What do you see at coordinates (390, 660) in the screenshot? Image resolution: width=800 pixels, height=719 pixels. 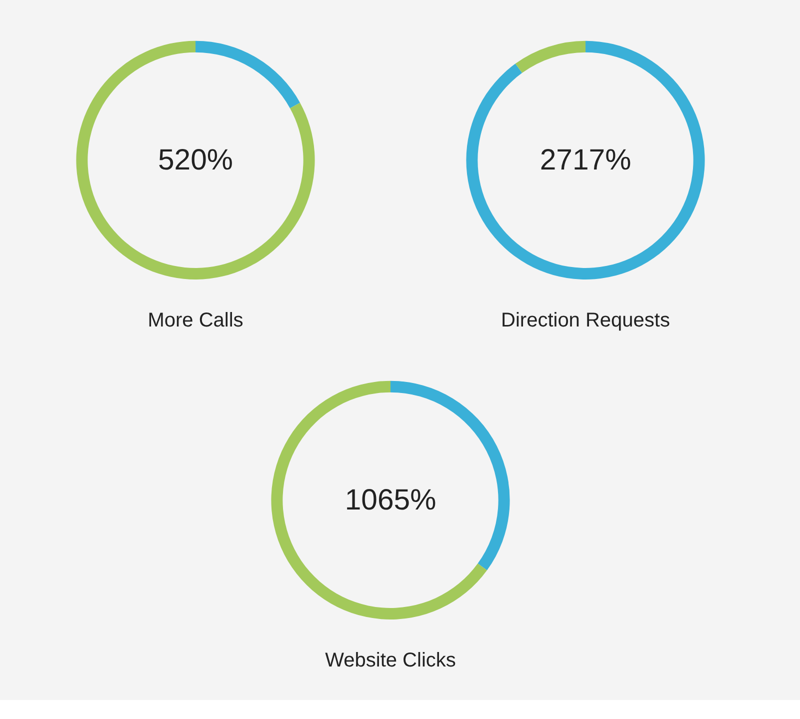 I see `text: Website Clicks` at bounding box center [390, 660].